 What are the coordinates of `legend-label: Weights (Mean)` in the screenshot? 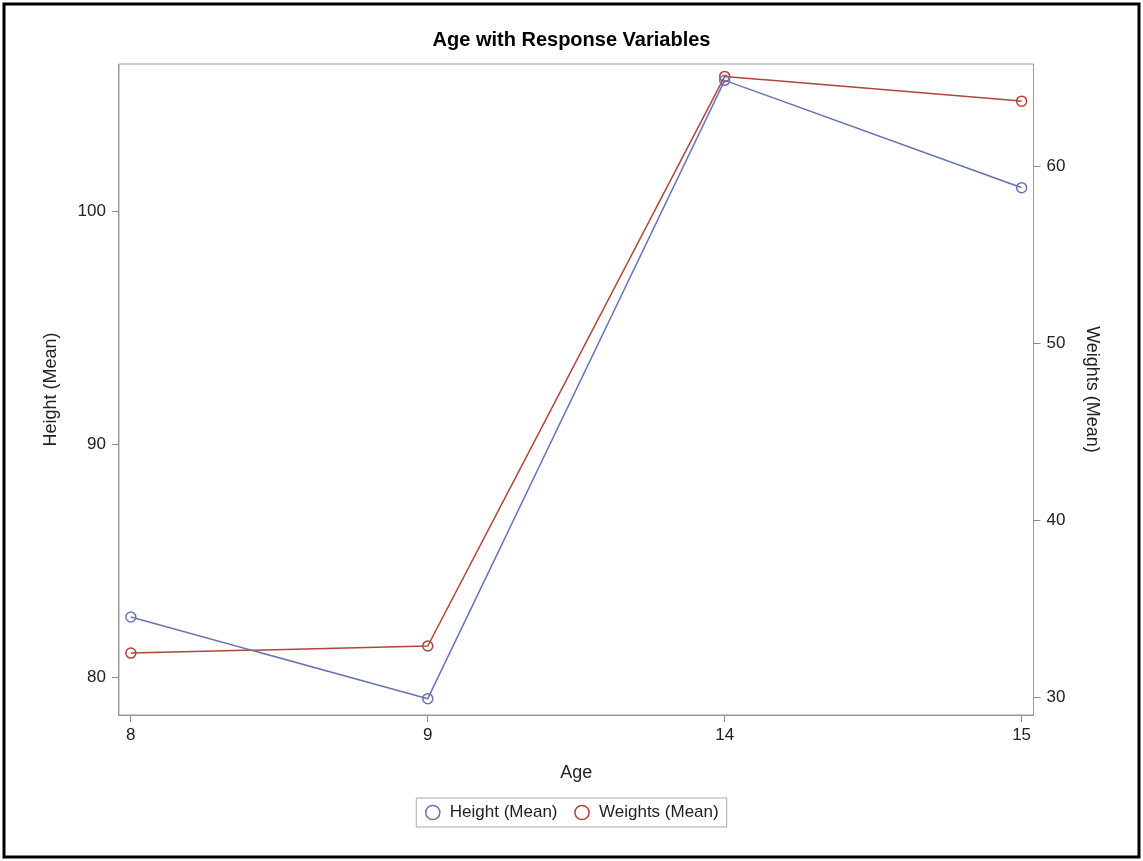 It's located at (659, 812).